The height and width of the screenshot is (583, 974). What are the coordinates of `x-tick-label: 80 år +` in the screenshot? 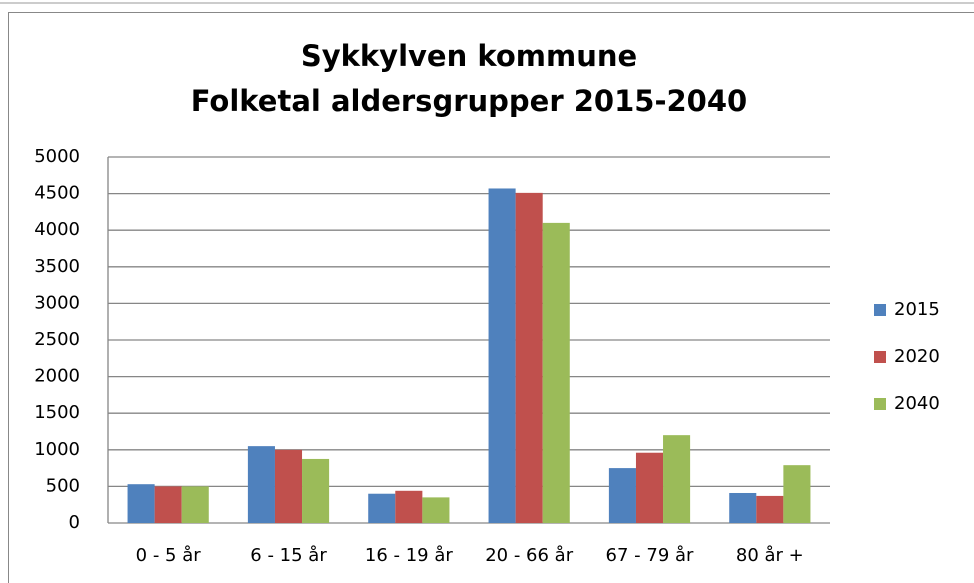 It's located at (770, 555).